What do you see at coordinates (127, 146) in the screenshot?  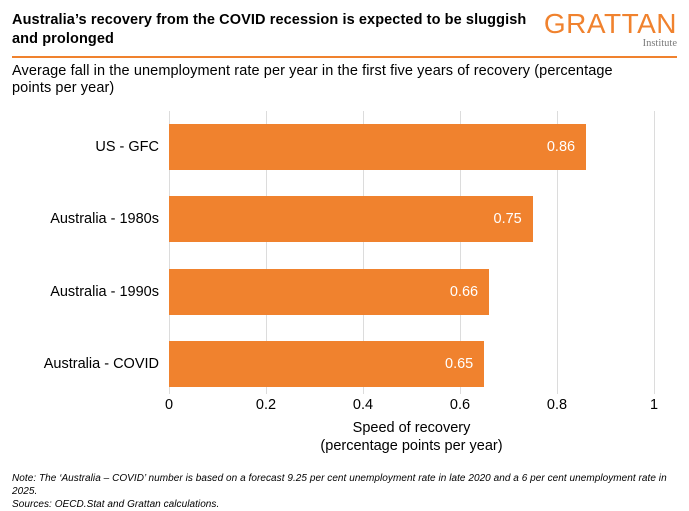 I see `category-label: US - GFC` at bounding box center [127, 146].